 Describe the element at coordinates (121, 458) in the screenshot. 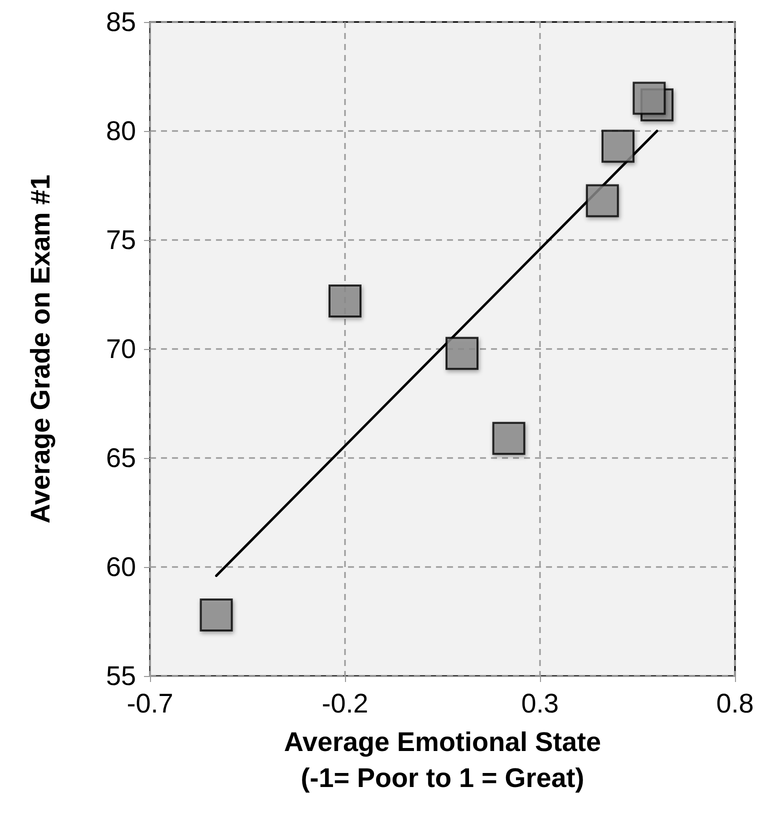

I see `y-tick-label: 65` at that location.